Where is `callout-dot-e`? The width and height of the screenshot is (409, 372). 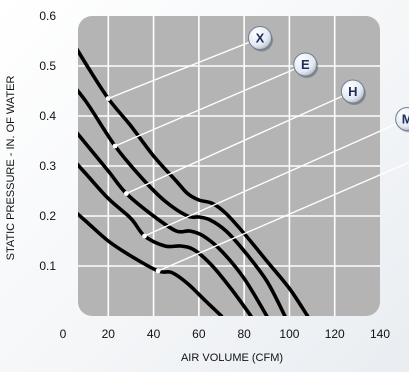
callout-dot-e is located at coordinates (115, 146).